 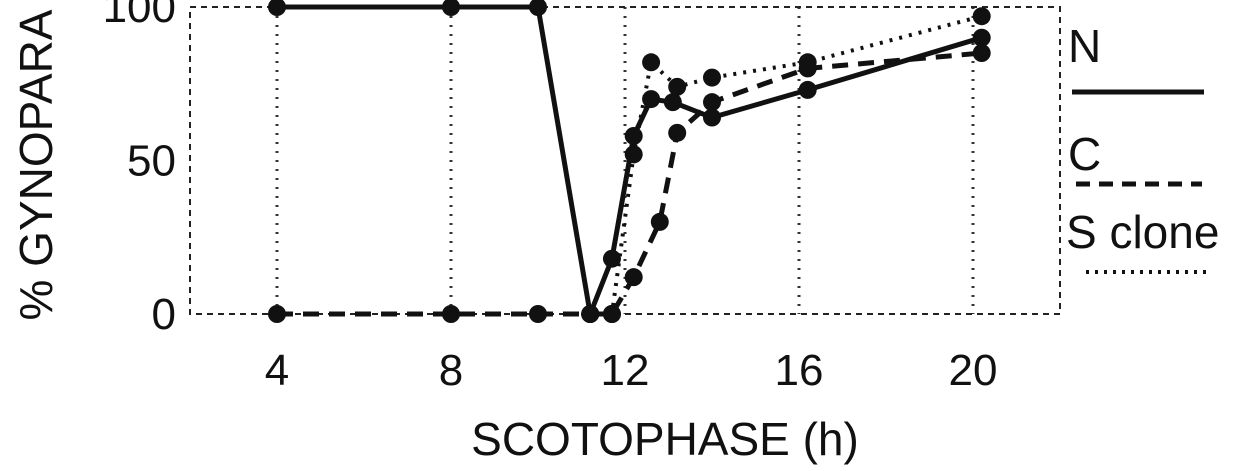 I want to click on legend-label-n: N, so click(x=1084, y=46).